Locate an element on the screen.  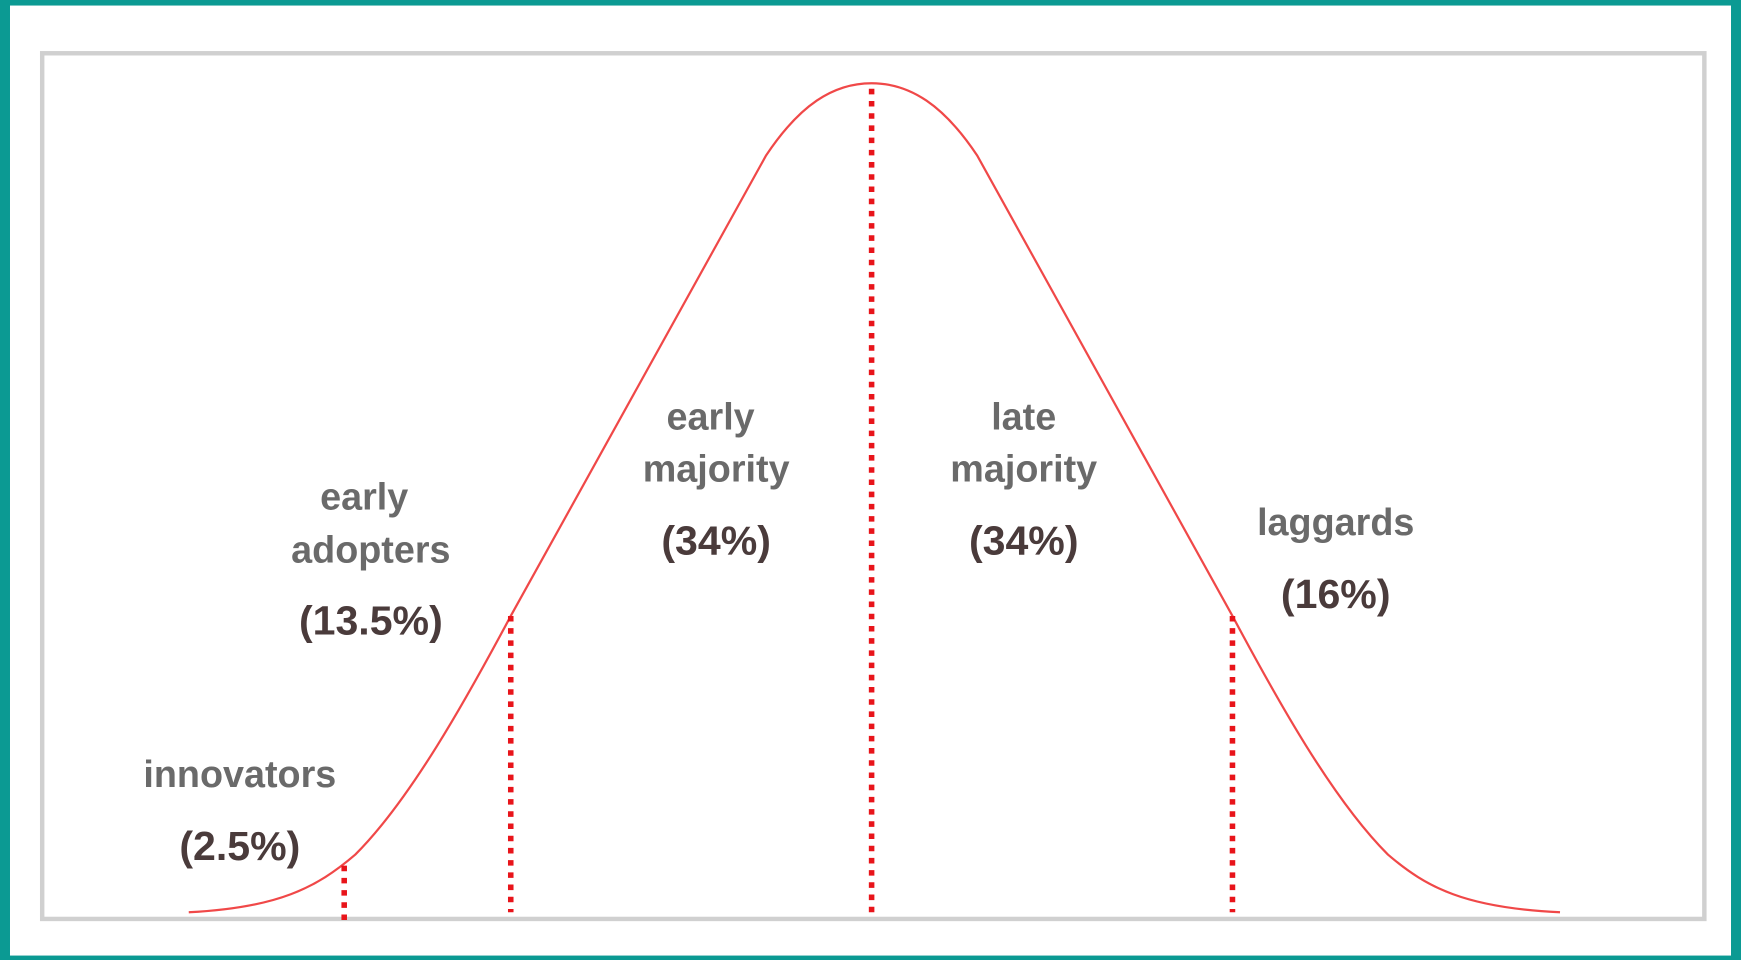
segment-label: laggards is located at coordinates (1335, 522).